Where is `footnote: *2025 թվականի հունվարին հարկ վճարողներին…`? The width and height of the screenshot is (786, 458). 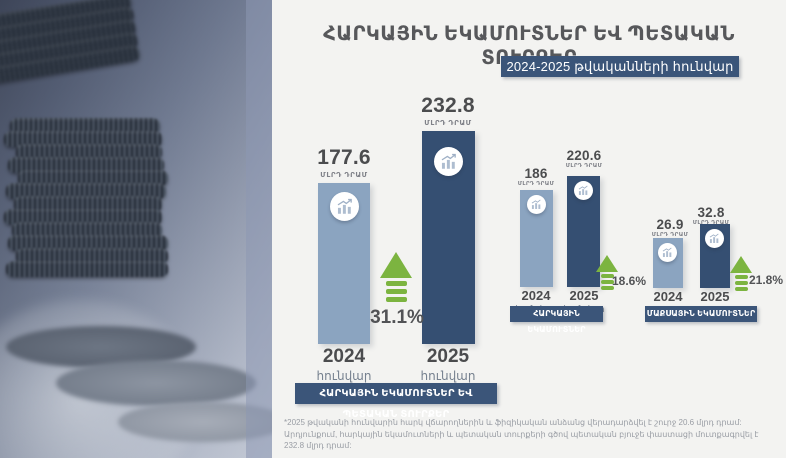
footnote: *2025 թվականի հունվարին հարկ վճարողներին… is located at coordinates (532, 434).